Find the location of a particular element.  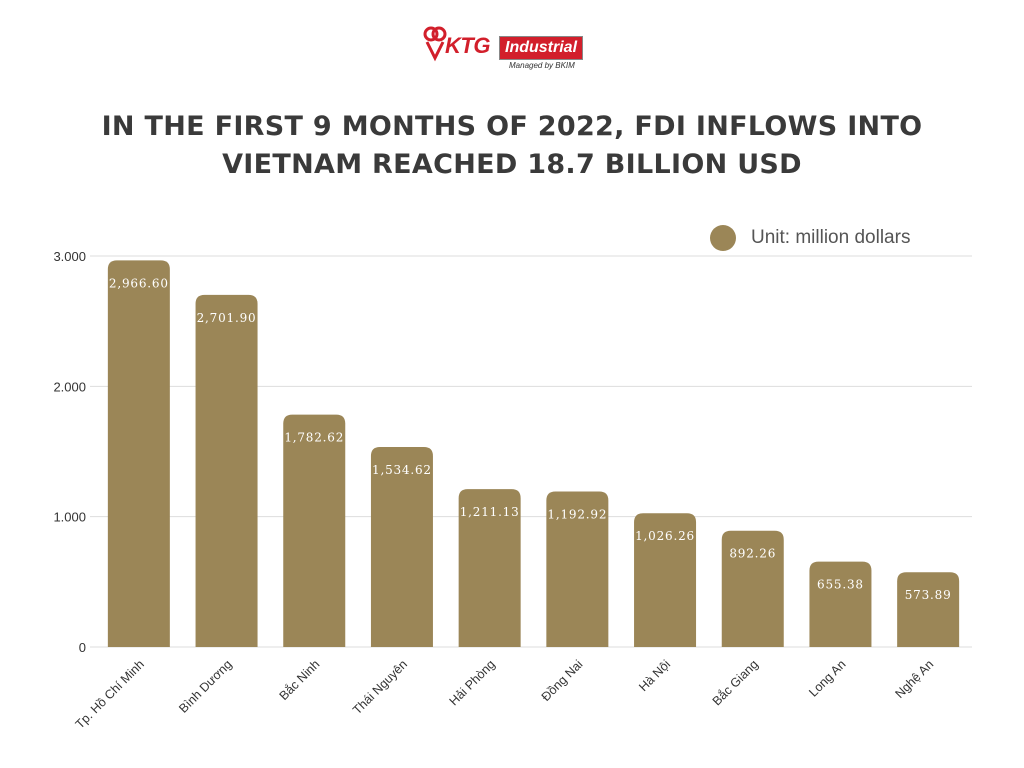

ktg-industrial-logo: KTG Industrial Managed by BKIM is located at coordinates (513, 48).